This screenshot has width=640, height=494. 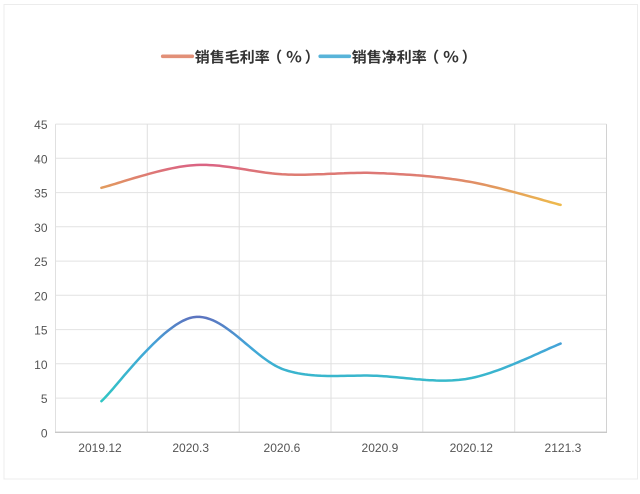 What do you see at coordinates (41, 228) in the screenshot?
I see `svg-text: 30` at bounding box center [41, 228].